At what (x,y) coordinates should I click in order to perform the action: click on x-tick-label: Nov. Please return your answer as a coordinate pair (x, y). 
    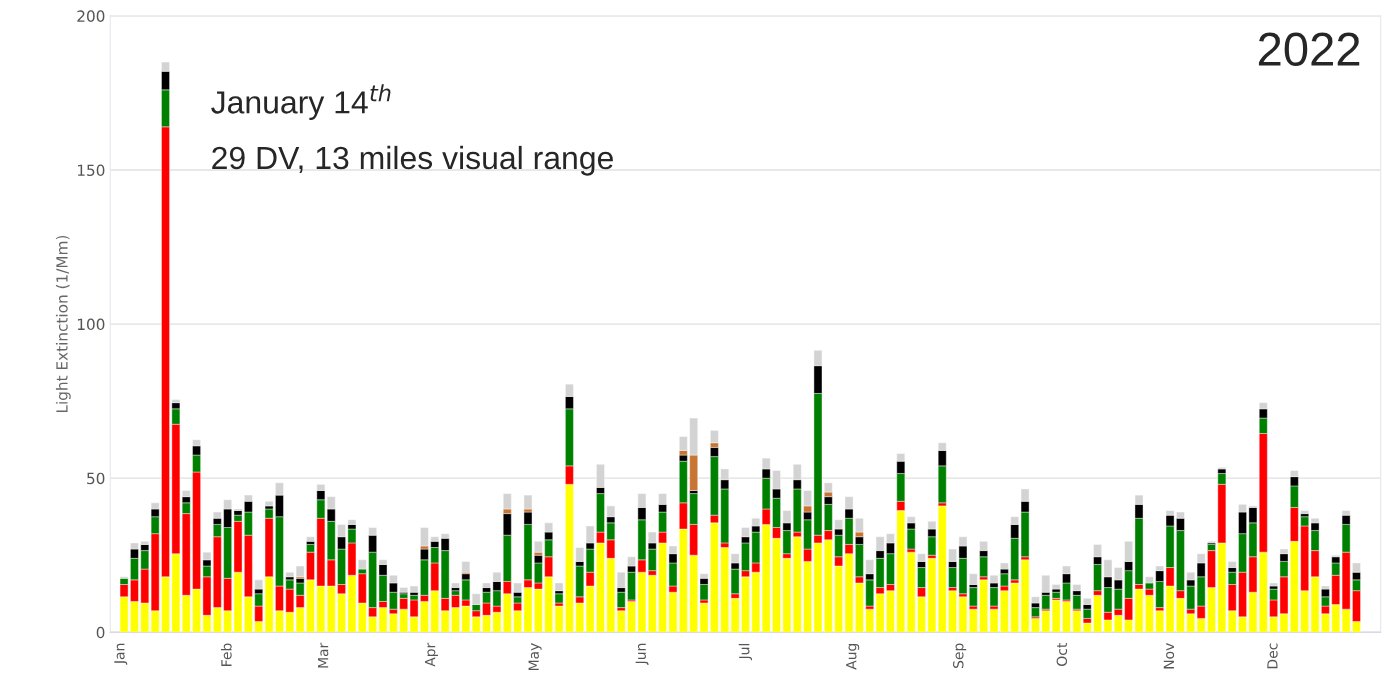
    Looking at the image, I should click on (1169, 656).